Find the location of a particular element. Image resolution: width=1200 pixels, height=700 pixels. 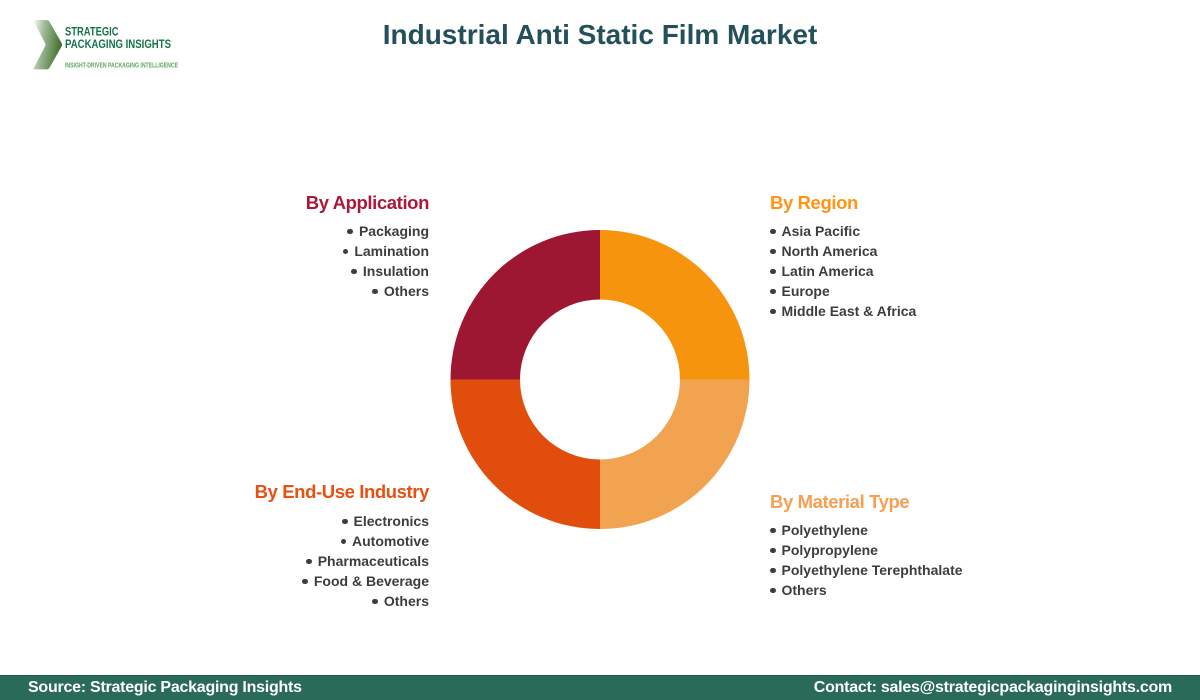

svg-text: PACKAGING INSIGHTS is located at coordinates (118, 45).